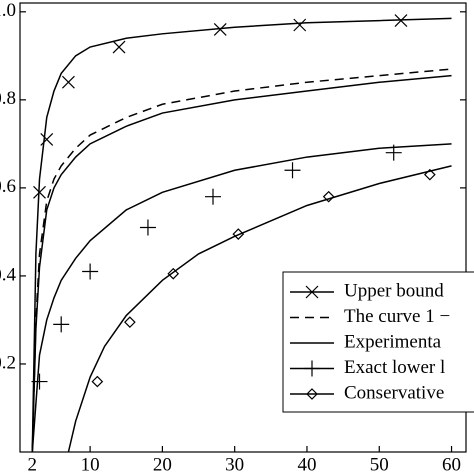 The height and width of the screenshot is (474, 474). What do you see at coordinates (234, 464) in the screenshot?
I see `x-tick-label: 30` at bounding box center [234, 464].